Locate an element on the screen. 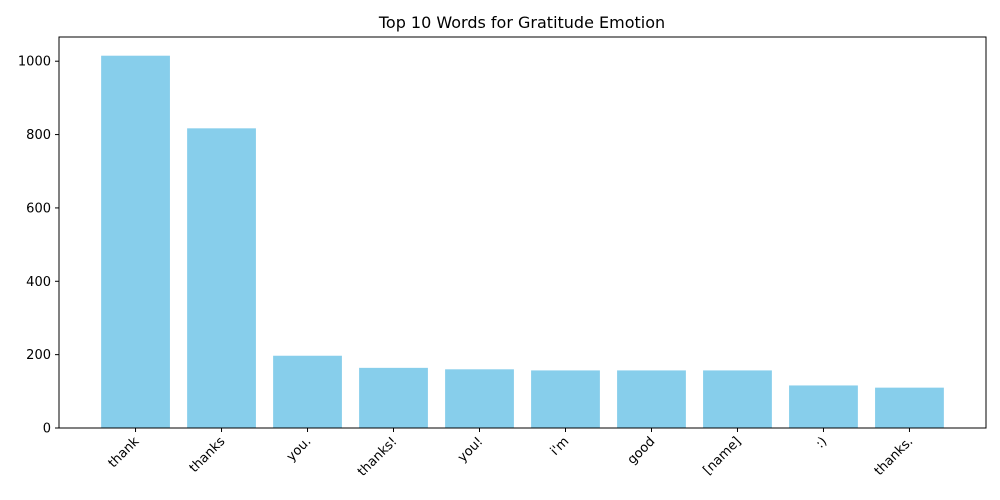 The image size is (1000, 500). x-tick-label-5: i'm is located at coordinates (560, 446).